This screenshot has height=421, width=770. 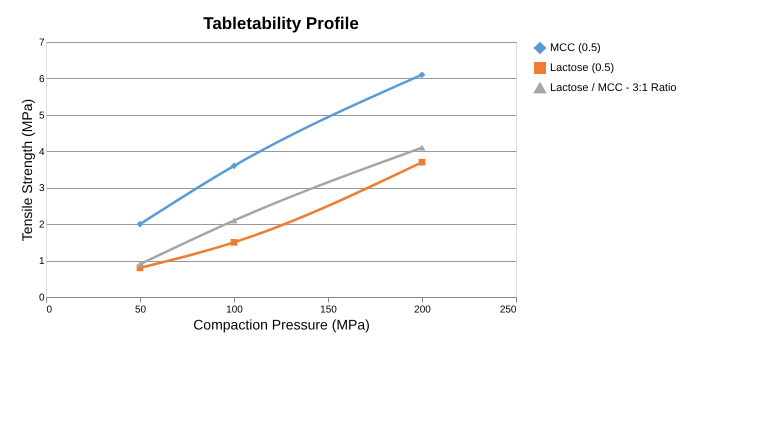 I want to click on y-tick-label: 4, so click(x=41, y=152).